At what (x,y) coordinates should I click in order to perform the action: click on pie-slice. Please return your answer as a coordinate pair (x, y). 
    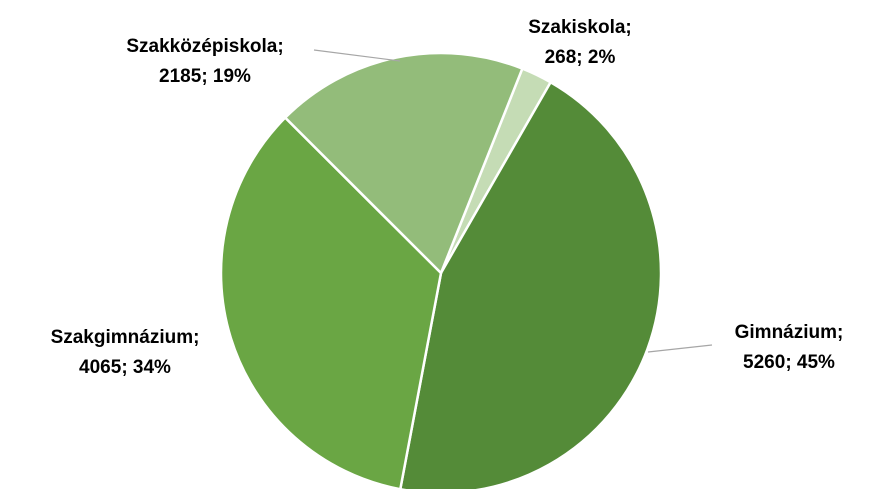
    Looking at the image, I should click on (403, 163).